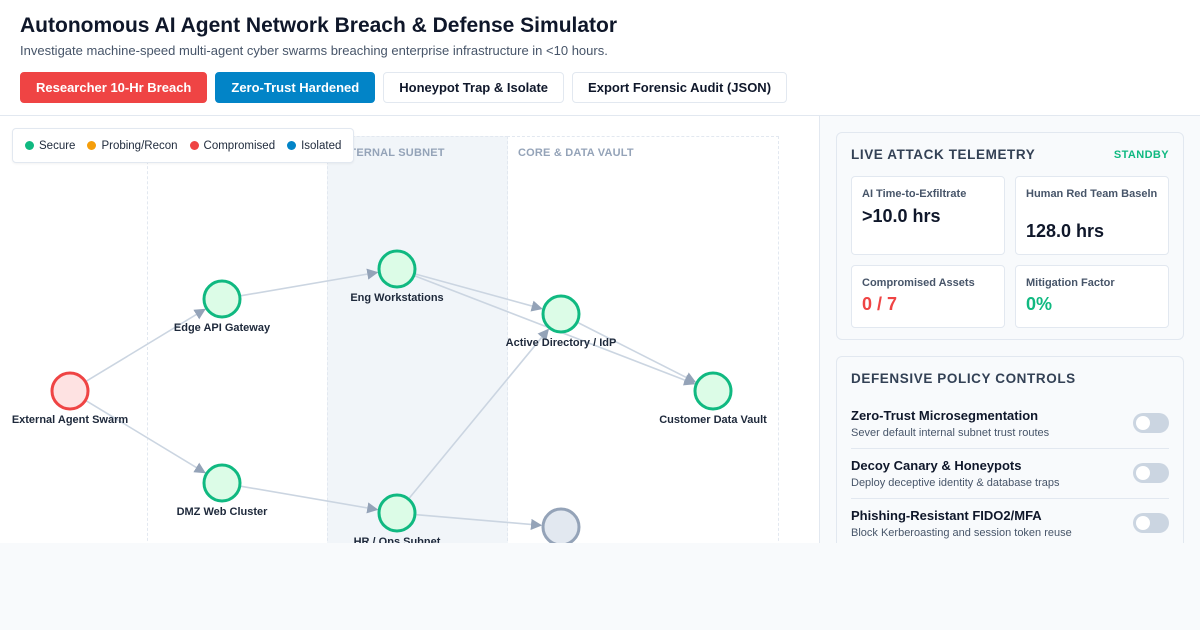 The image size is (1200, 630). I want to click on metric-value: 0%, so click(1039, 304).